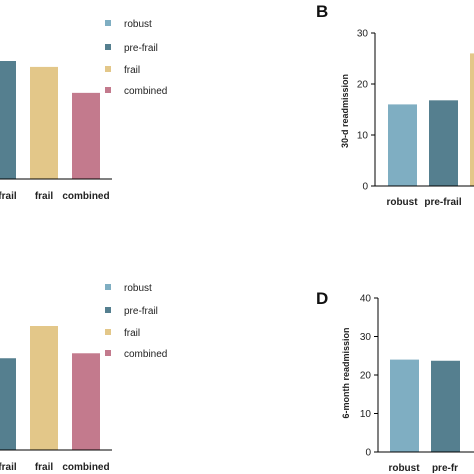 Image resolution: width=474 pixels, height=474 pixels. Describe the element at coordinates (136, 321) in the screenshot. I see `panel-c-legend: robust pre-frail frail combined` at that location.